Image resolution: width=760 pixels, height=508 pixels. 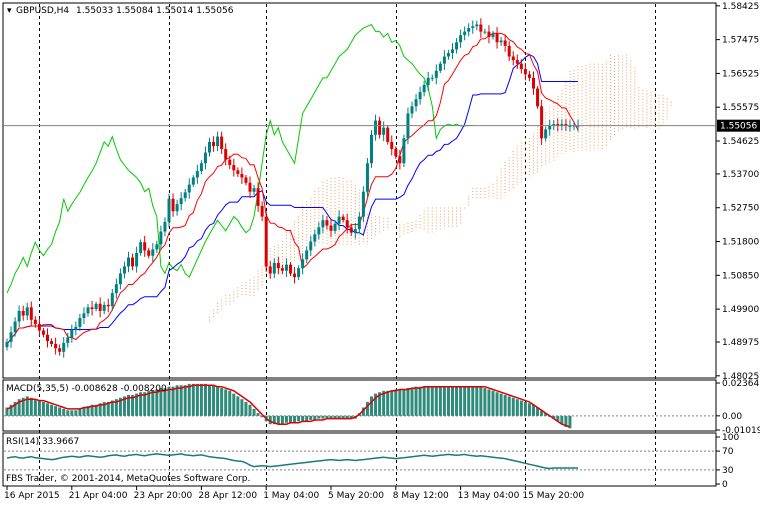 What do you see at coordinates (288, 406) in the screenshot?
I see `macd-signal-line` at bounding box center [288, 406].